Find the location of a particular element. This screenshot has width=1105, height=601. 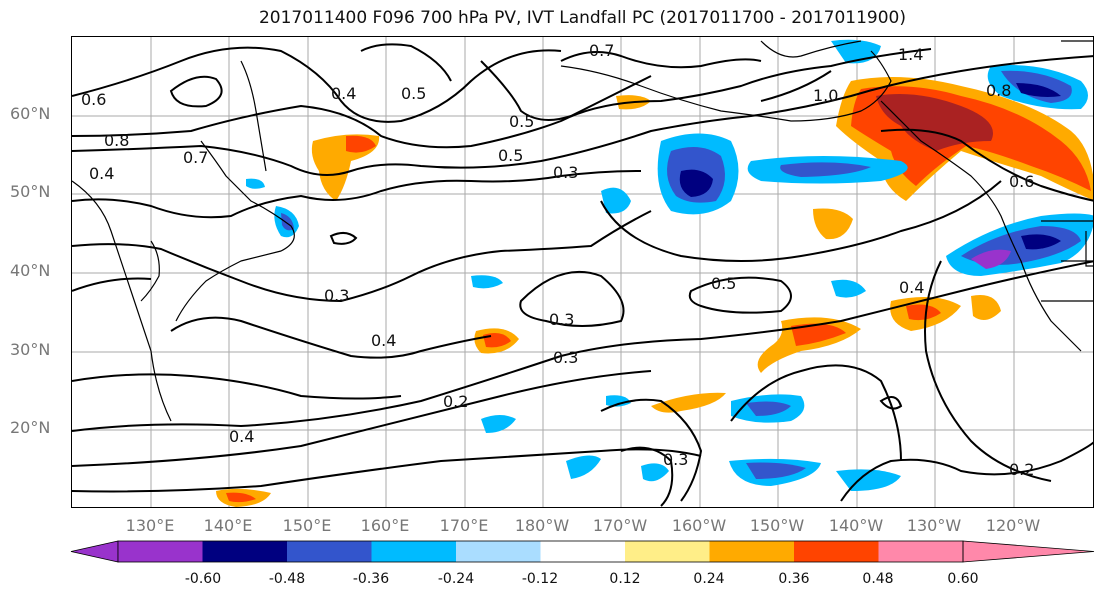

colorbar-tick-label: 0.48 is located at coordinates (878, 579).